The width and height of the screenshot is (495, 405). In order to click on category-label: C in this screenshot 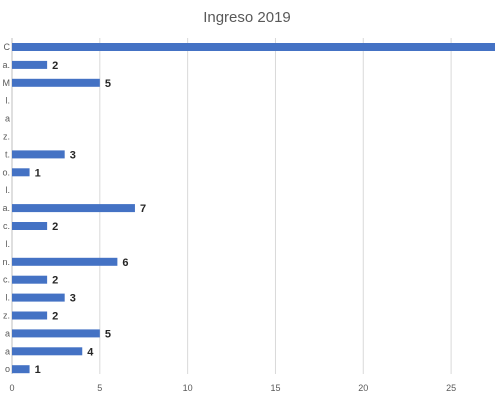, I will do `click(7, 47)`.